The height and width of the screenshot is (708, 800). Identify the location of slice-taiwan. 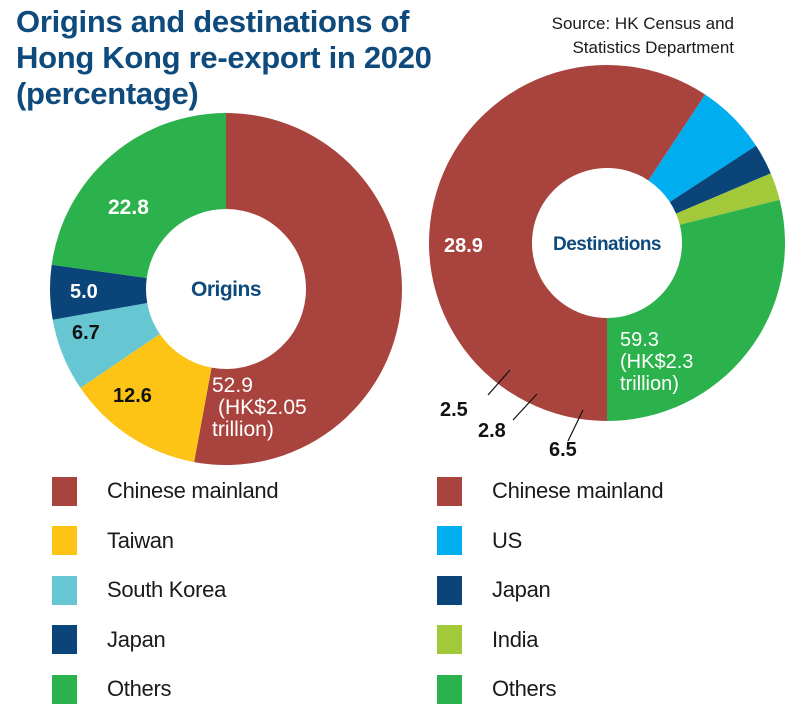
(146, 398).